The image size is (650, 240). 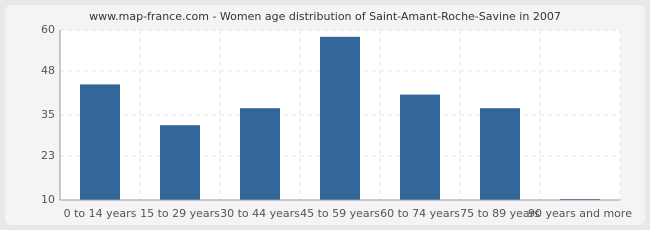 I want to click on x-tick-label: 15 to 29 years, so click(x=180, y=213).